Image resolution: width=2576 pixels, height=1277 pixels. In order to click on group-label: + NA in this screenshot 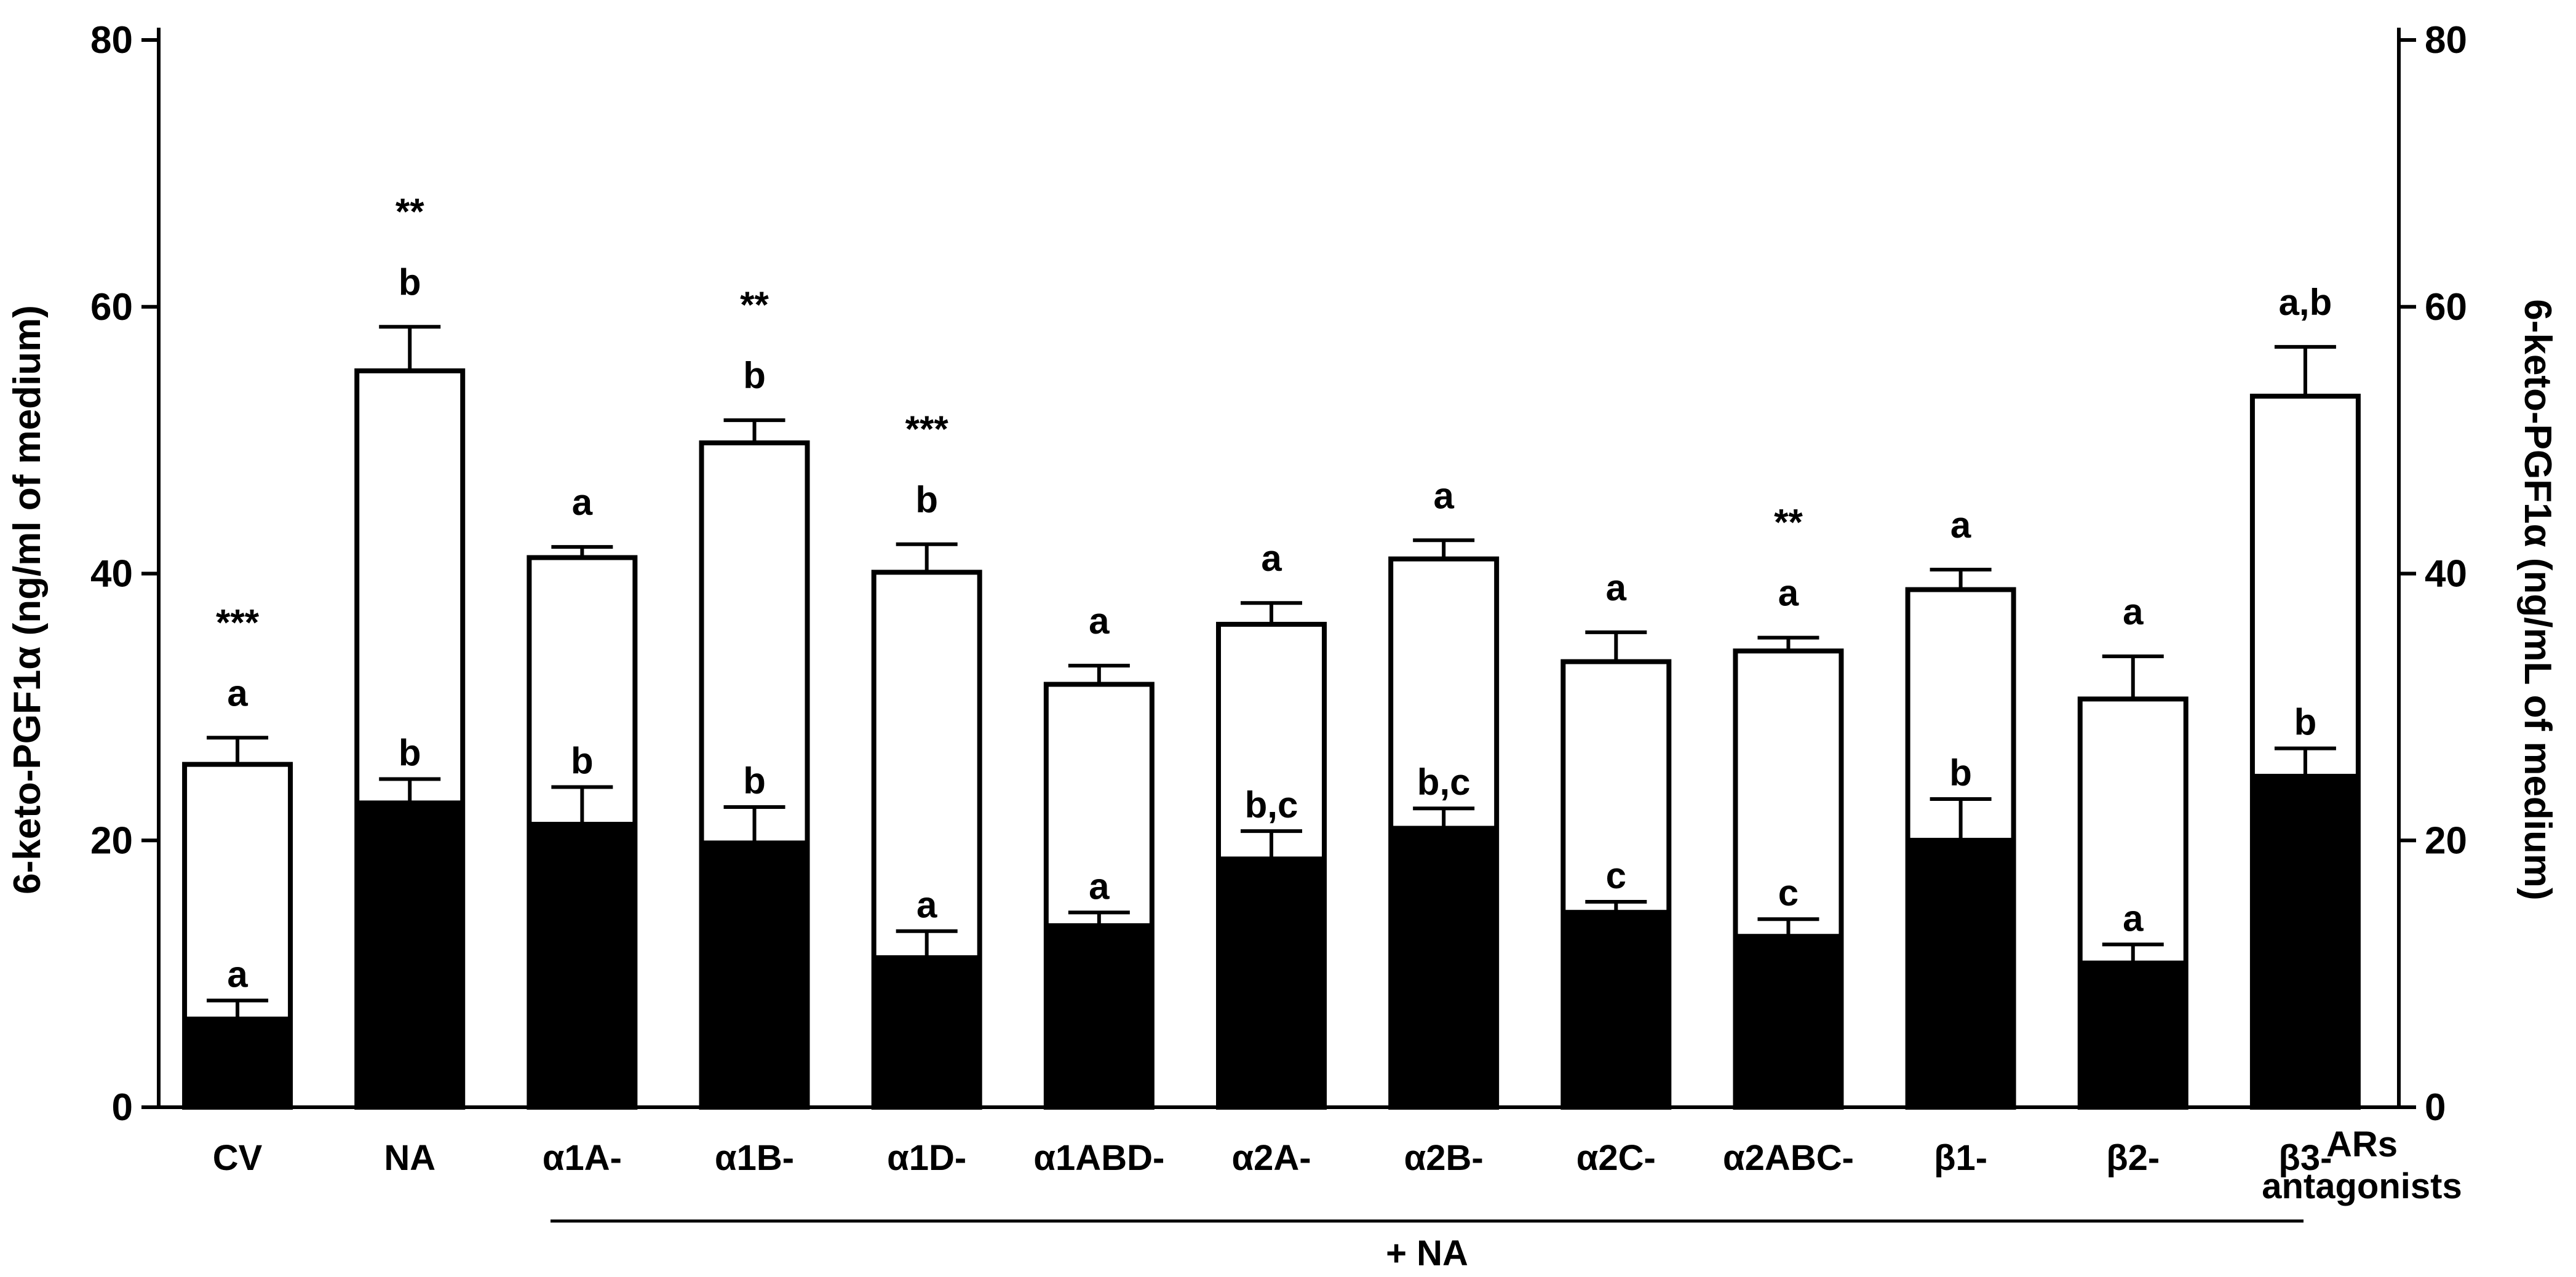, I will do `click(1427, 1253)`.